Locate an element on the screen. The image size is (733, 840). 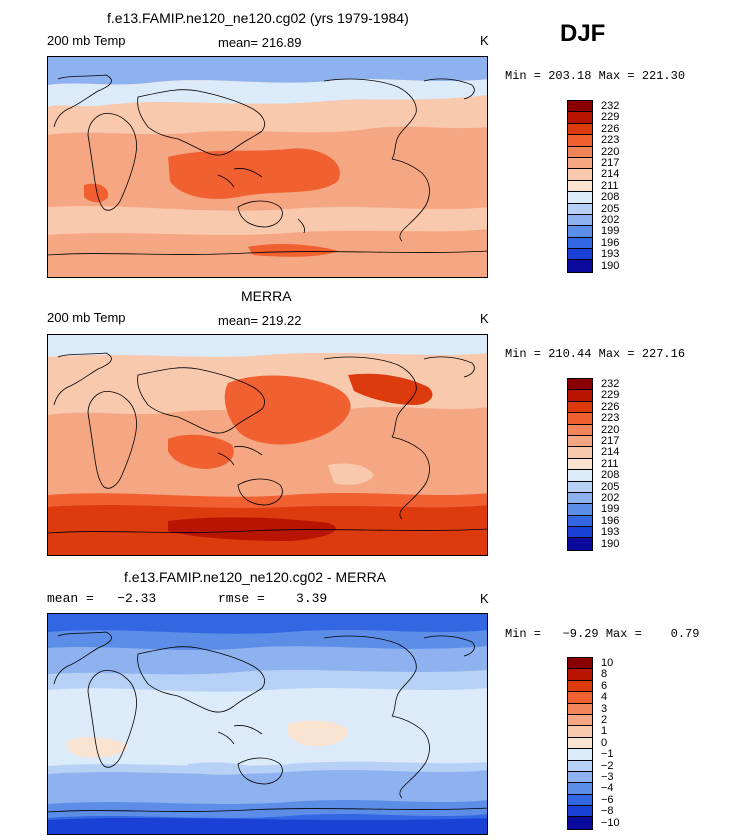
panel1-colorbar-label: 226 is located at coordinates (610, 128).